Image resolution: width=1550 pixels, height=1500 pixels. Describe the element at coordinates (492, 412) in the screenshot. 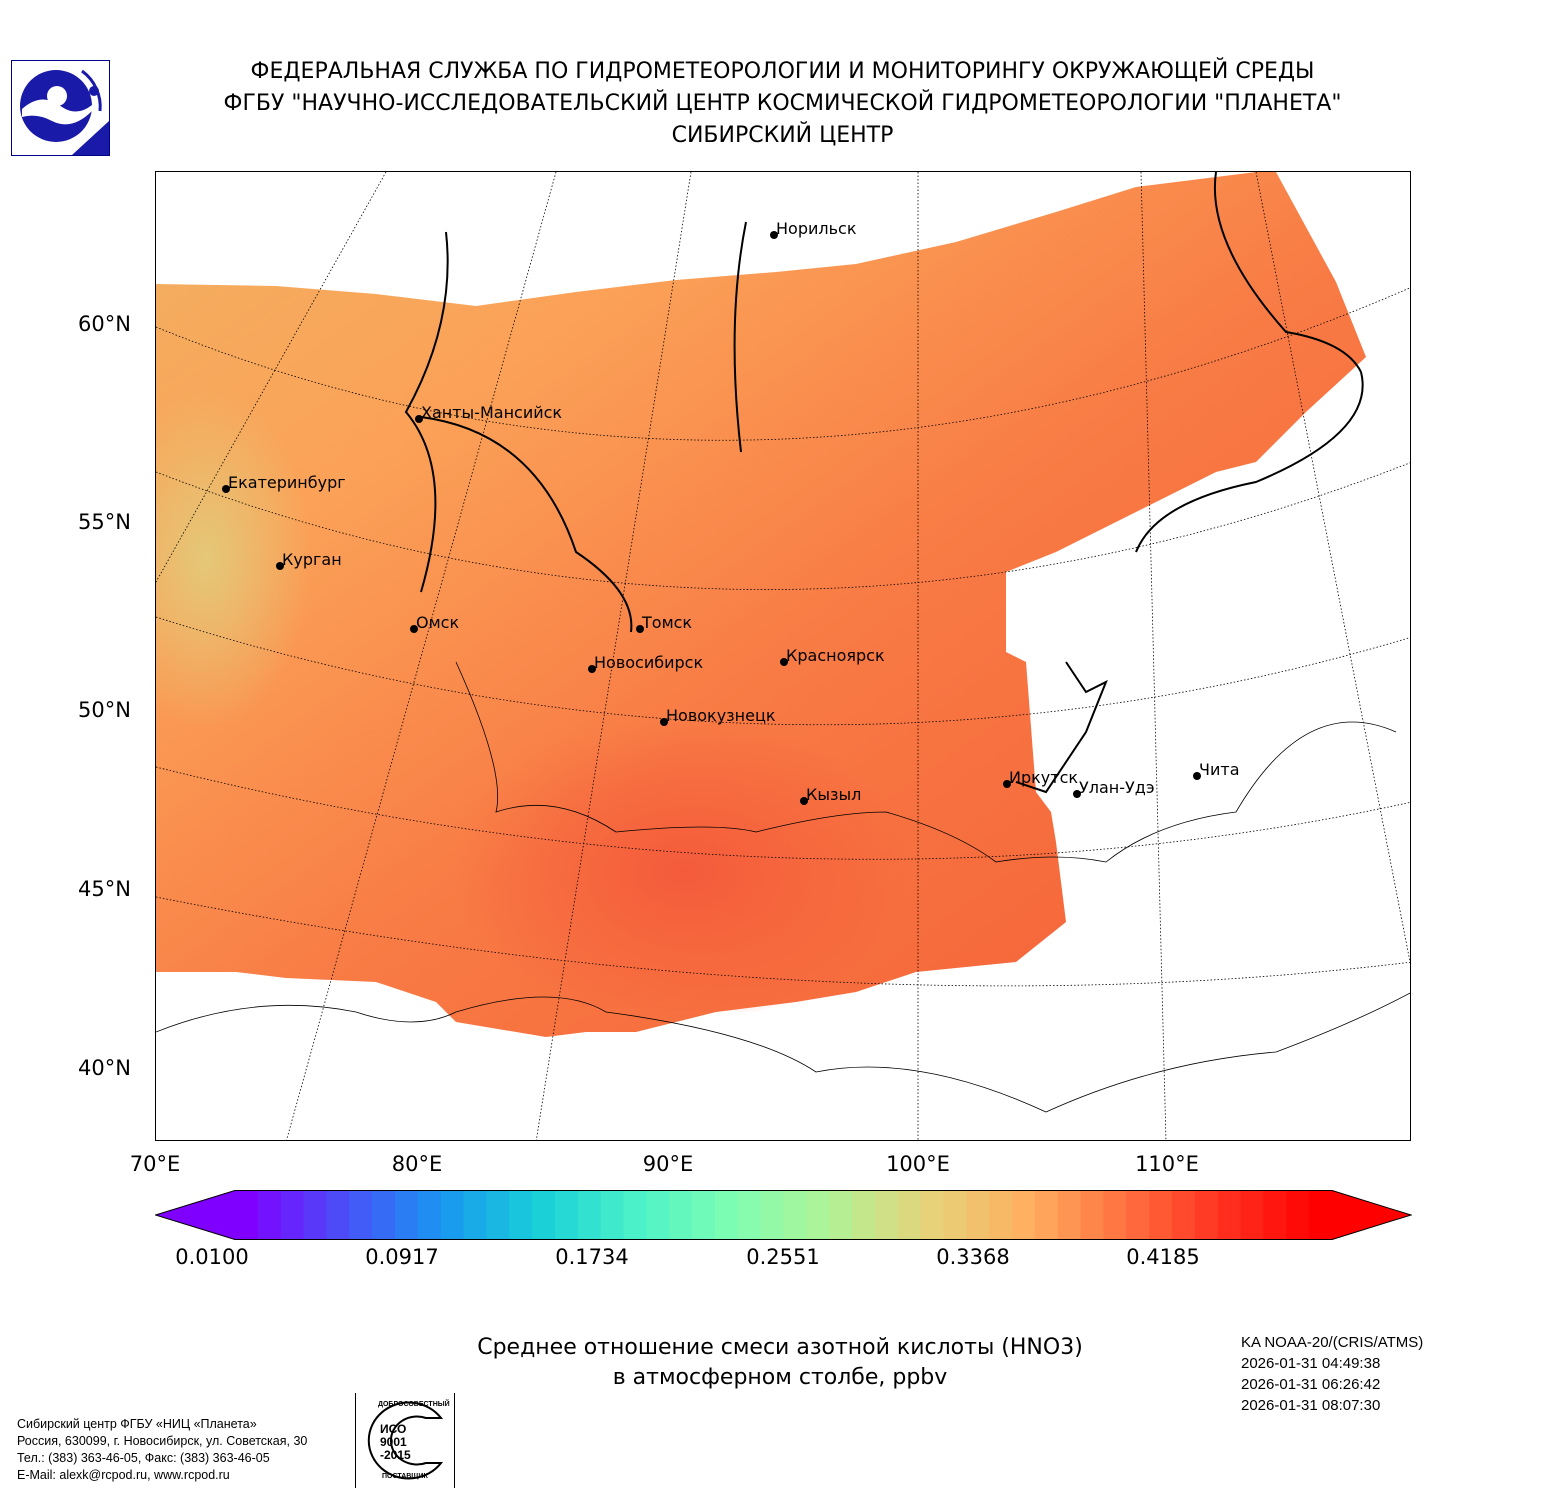

I see `city-label: Ханты-Мансийск` at that location.